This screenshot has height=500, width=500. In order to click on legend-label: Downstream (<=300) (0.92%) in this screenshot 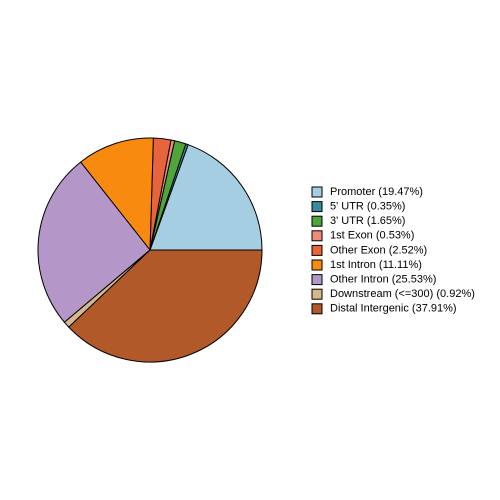, I will do `click(402, 294)`.